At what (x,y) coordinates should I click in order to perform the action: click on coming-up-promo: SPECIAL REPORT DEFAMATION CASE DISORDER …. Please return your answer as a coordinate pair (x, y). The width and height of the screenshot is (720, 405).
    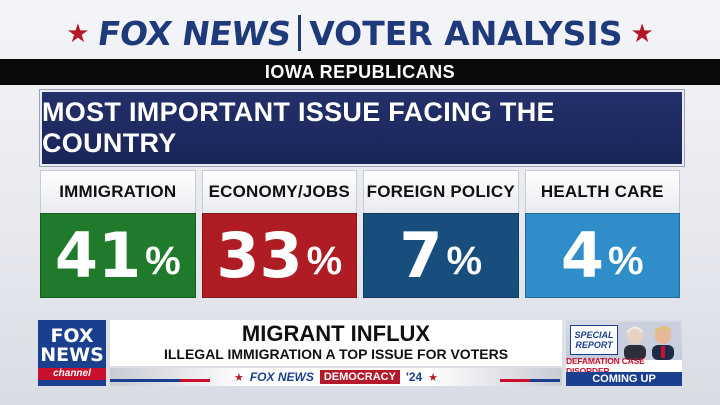
    Looking at the image, I should click on (624, 353).